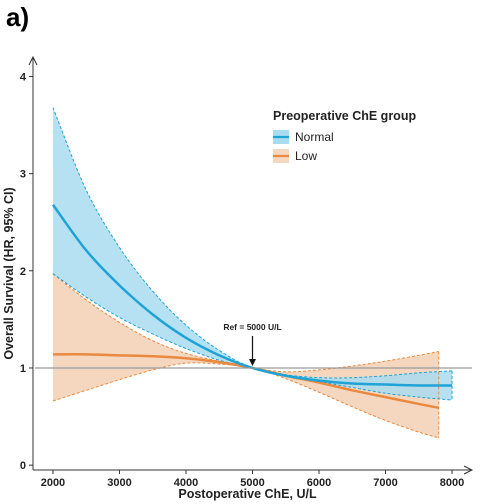 The image size is (481, 504). Describe the element at coordinates (319, 483) in the screenshot. I see `x-tick-label: 6000` at that location.